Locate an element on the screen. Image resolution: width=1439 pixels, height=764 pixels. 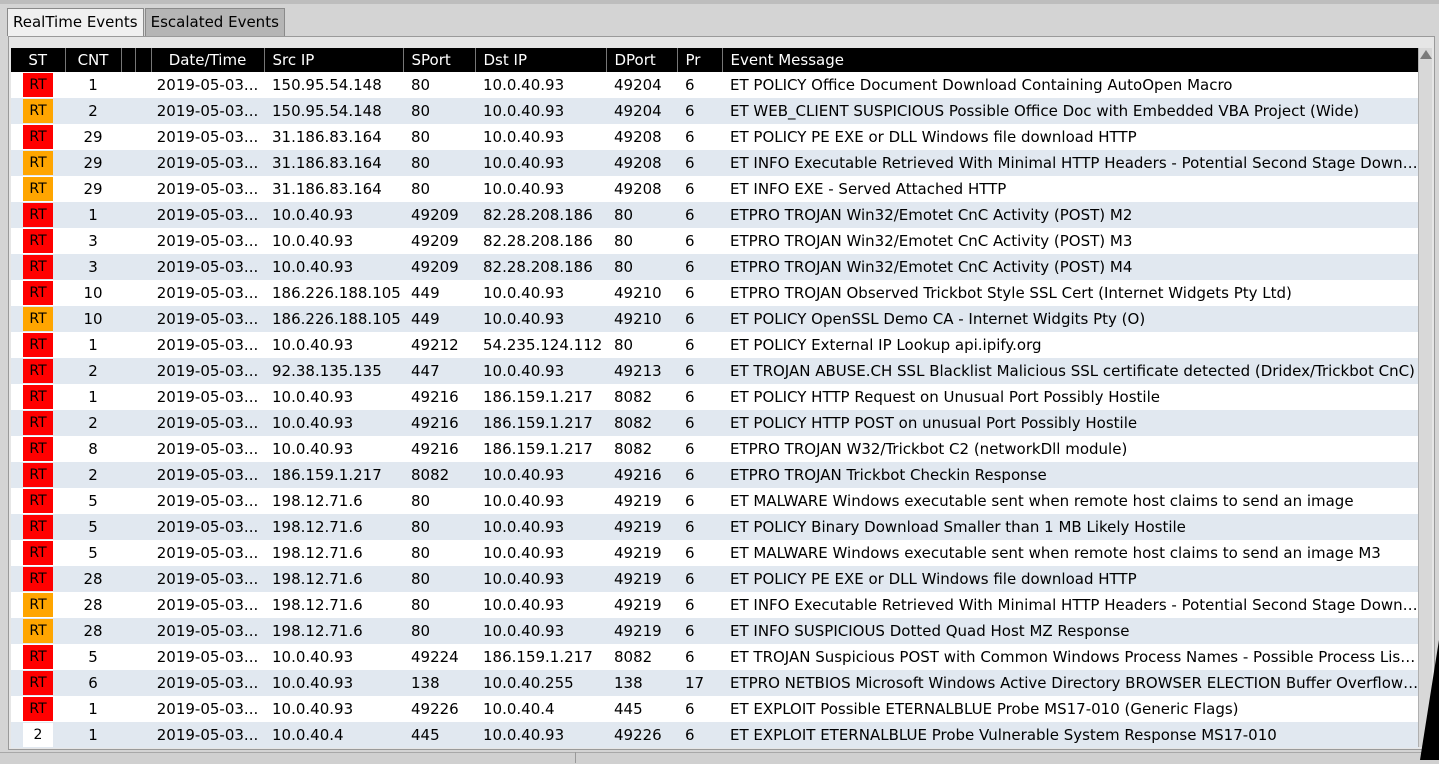
col-header-dport: DPort is located at coordinates (642, 60).